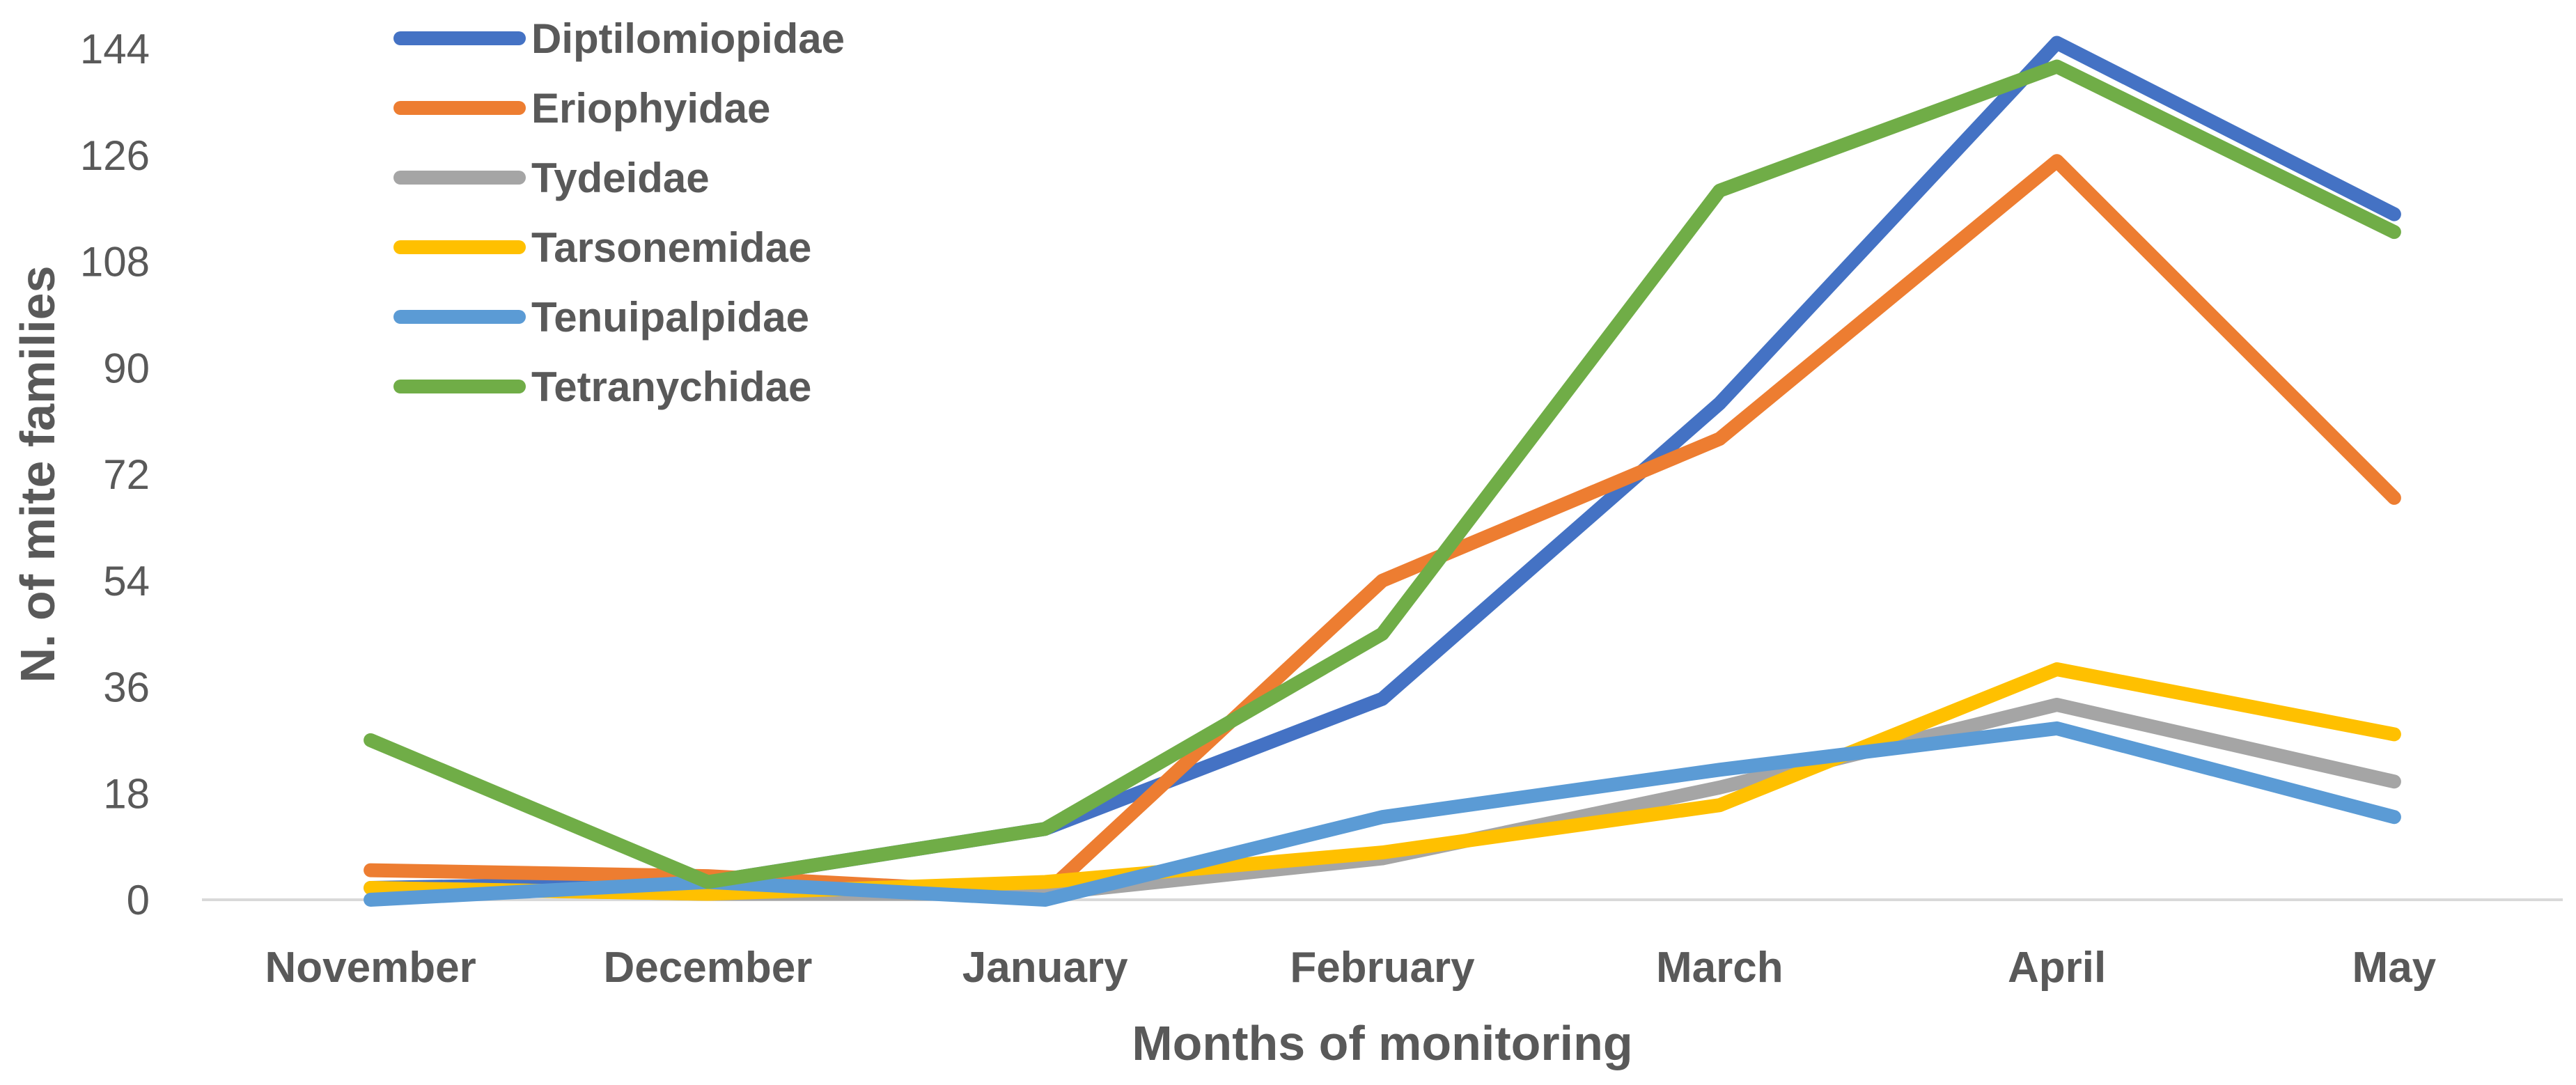  Describe the element at coordinates (127, 474) in the screenshot. I see `y-tick-label: 72` at that location.